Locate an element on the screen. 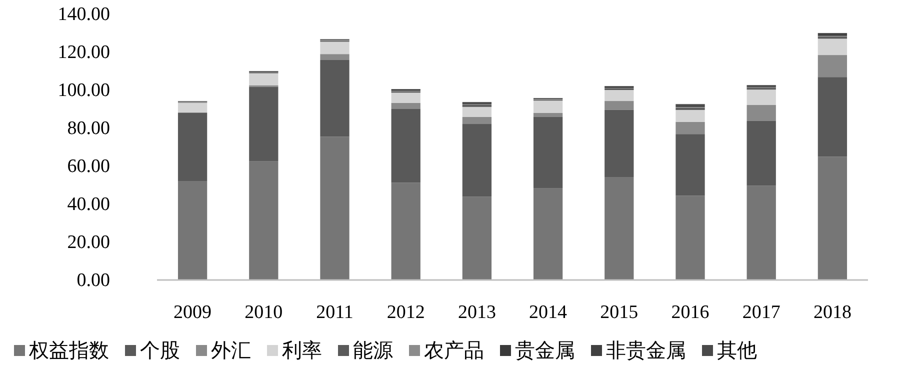 This screenshot has height=379, width=900. legend-label: 其他 is located at coordinates (737, 351).